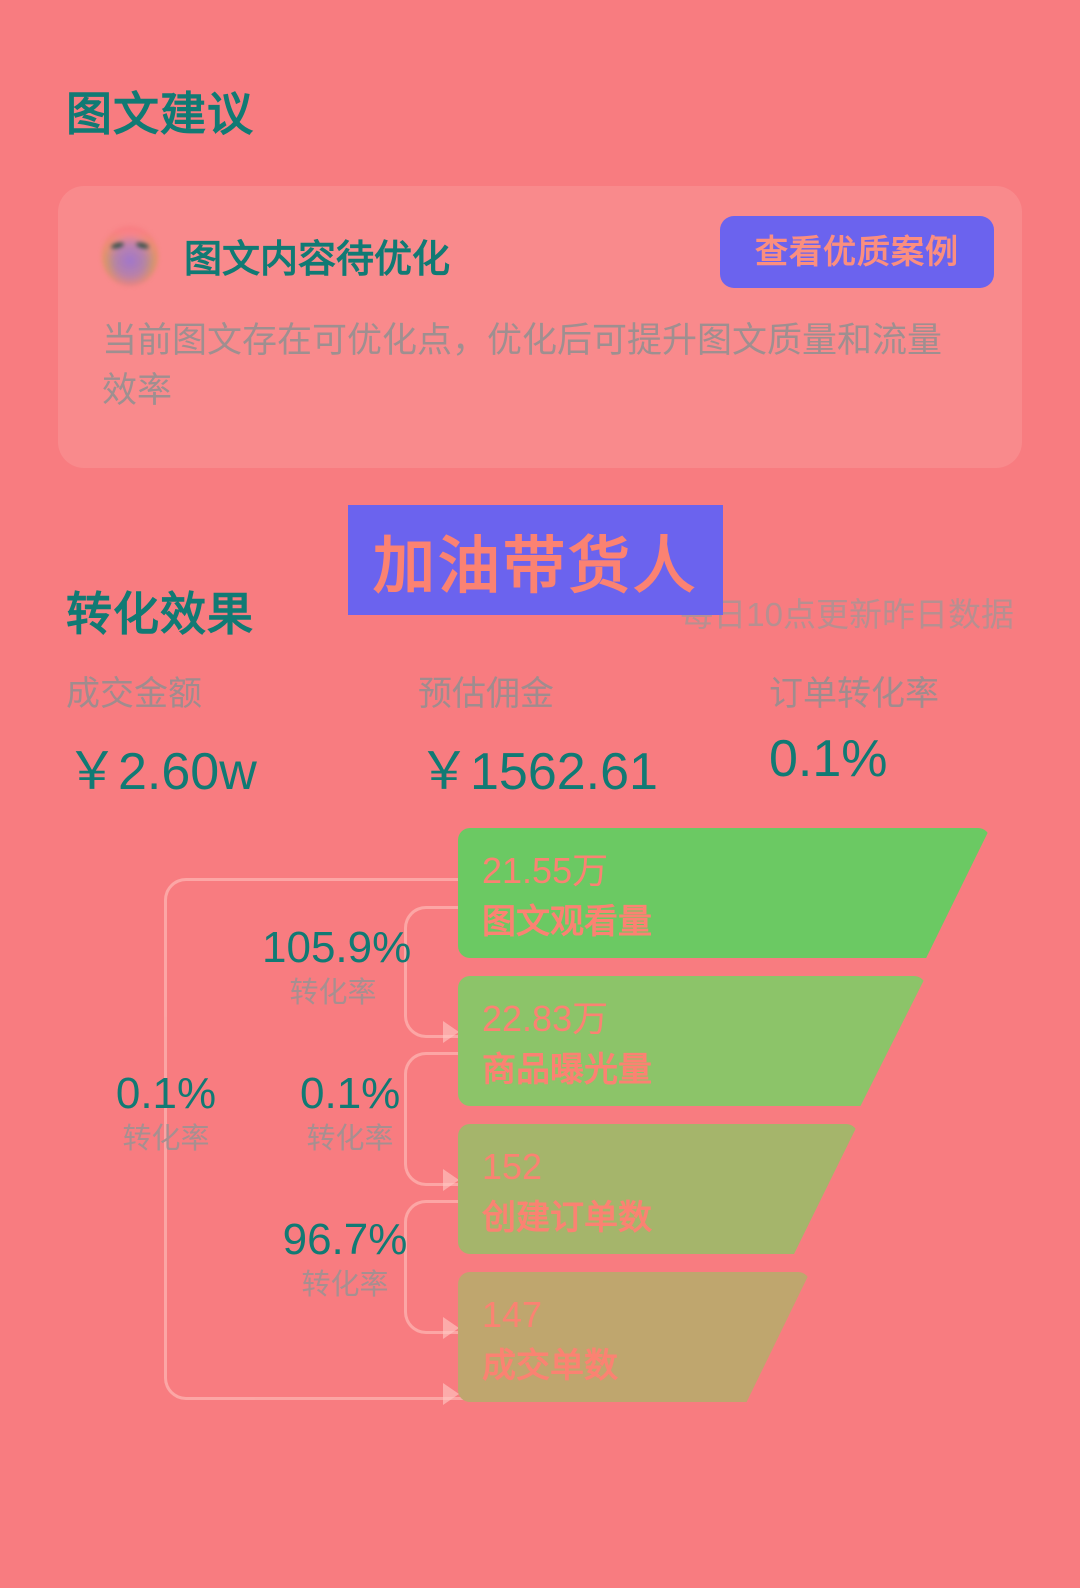 The height and width of the screenshot is (1588, 1080). I want to click on funnel-stage-views: 21.55万 图文观看量, so click(724, 893).